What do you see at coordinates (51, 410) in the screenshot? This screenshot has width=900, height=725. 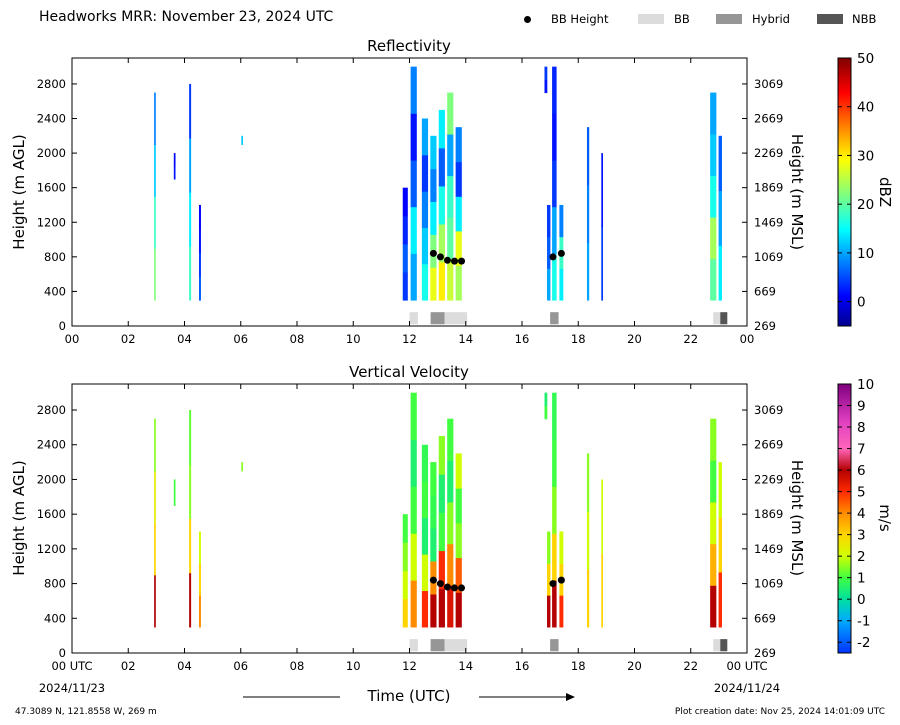 I see `y-tick-label: 2800` at bounding box center [51, 410].